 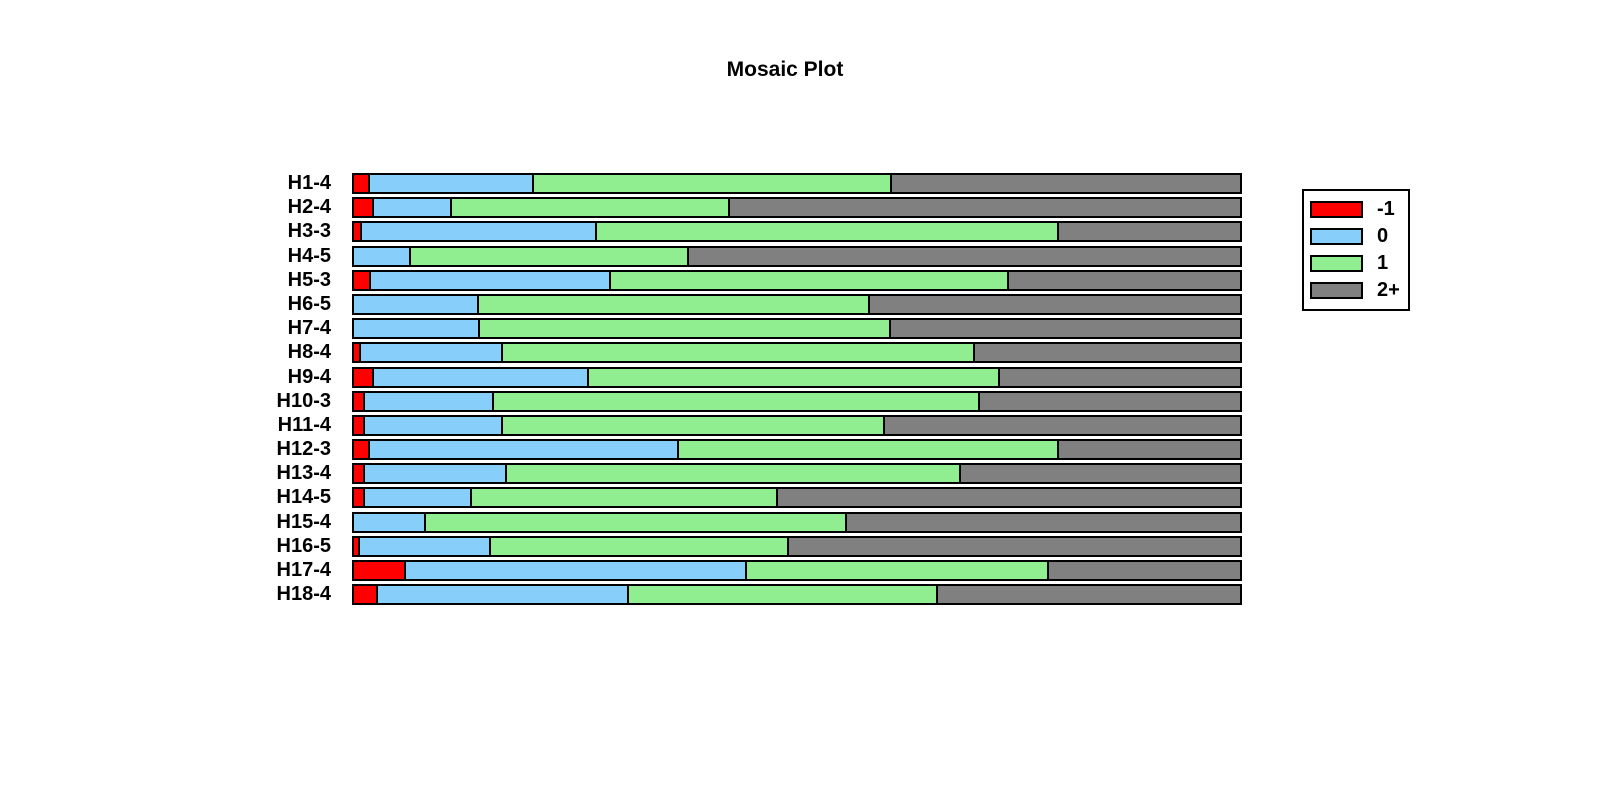 I want to click on legend-item-1: 1, so click(x=1359, y=263).